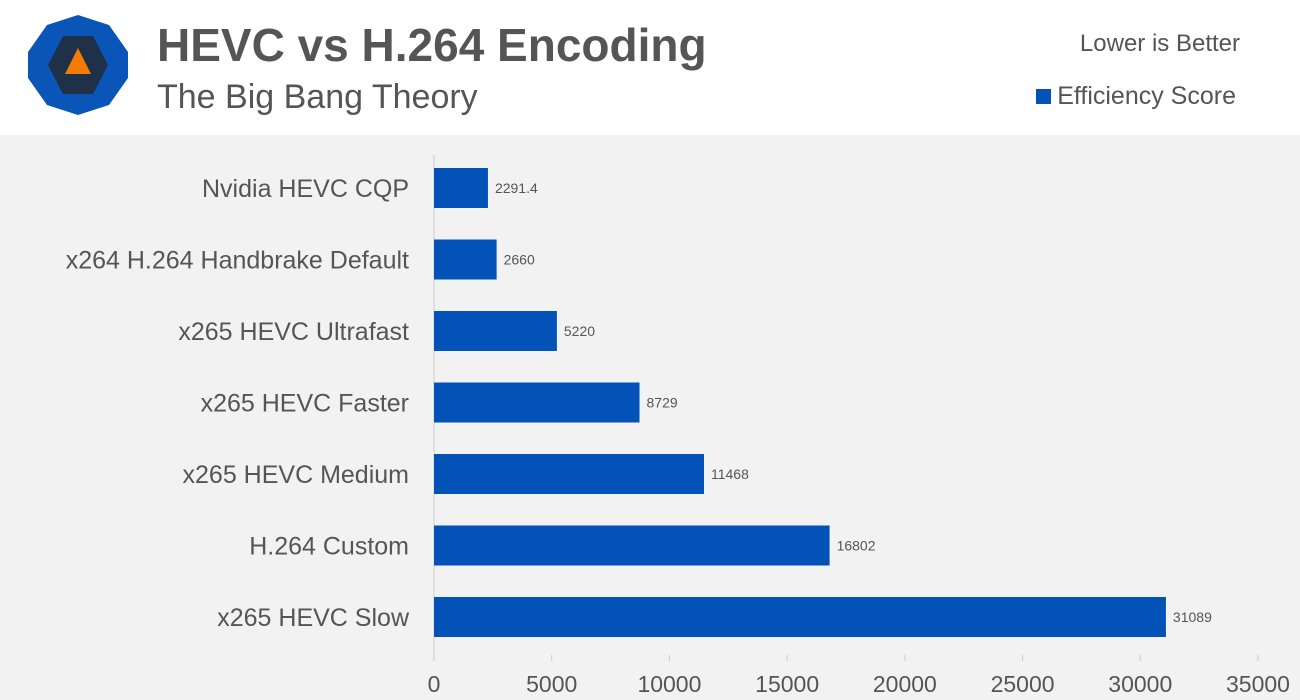 The image size is (1300, 700). I want to click on sort-note: Lower is Better, so click(1159, 43).